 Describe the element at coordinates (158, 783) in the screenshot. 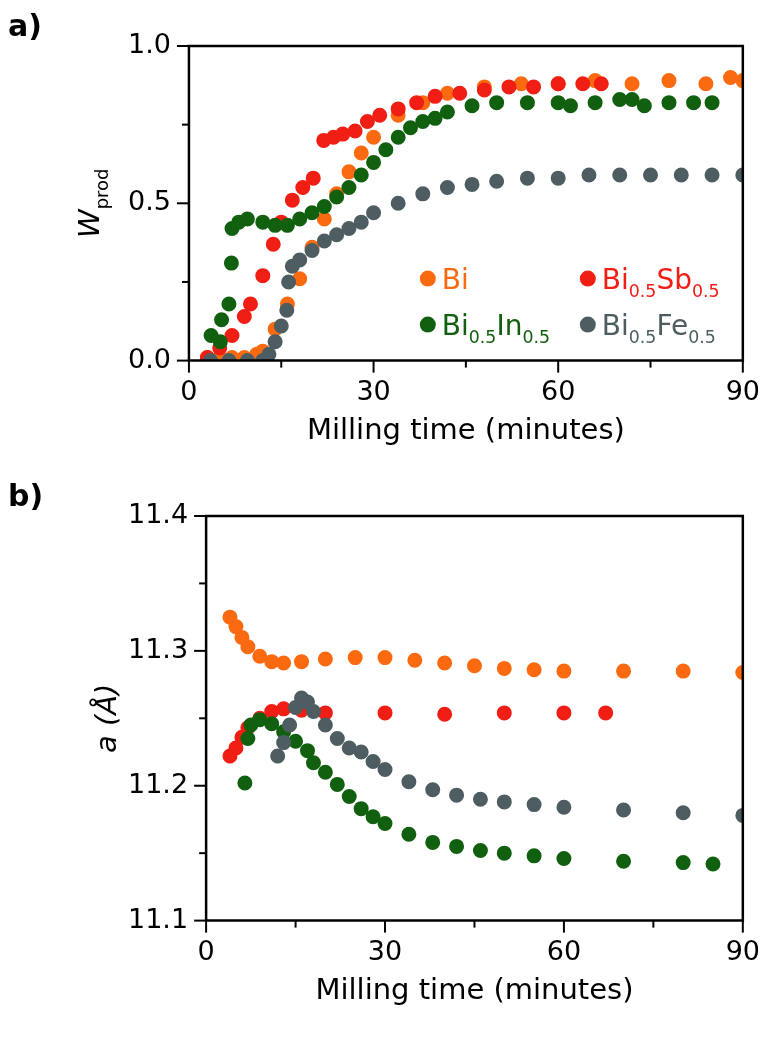

I see `y-tick-label: 11.2` at that location.